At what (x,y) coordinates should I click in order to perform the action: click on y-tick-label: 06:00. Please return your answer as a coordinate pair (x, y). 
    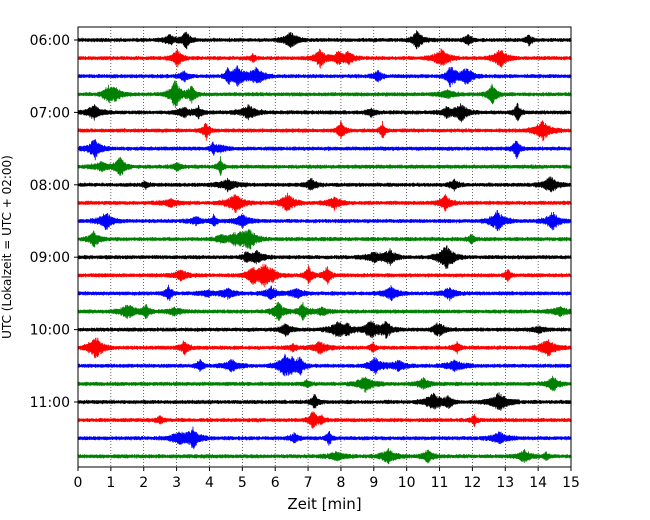
    Looking at the image, I should click on (50, 41).